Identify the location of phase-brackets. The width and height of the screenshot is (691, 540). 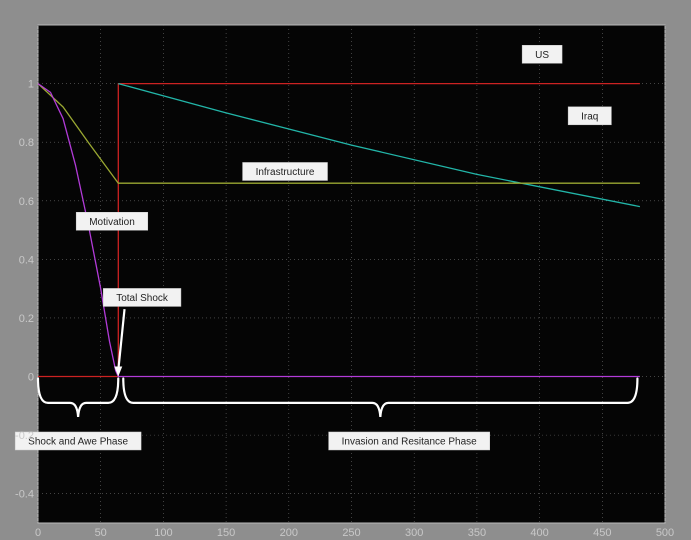
(337, 397).